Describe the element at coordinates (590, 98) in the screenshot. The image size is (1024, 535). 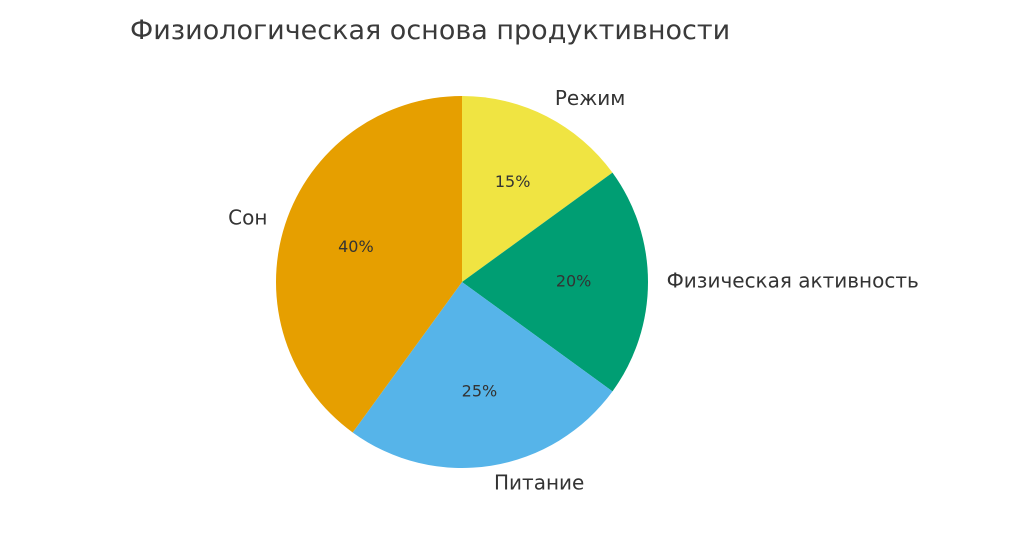
I see `category-label-0: Режим` at that location.